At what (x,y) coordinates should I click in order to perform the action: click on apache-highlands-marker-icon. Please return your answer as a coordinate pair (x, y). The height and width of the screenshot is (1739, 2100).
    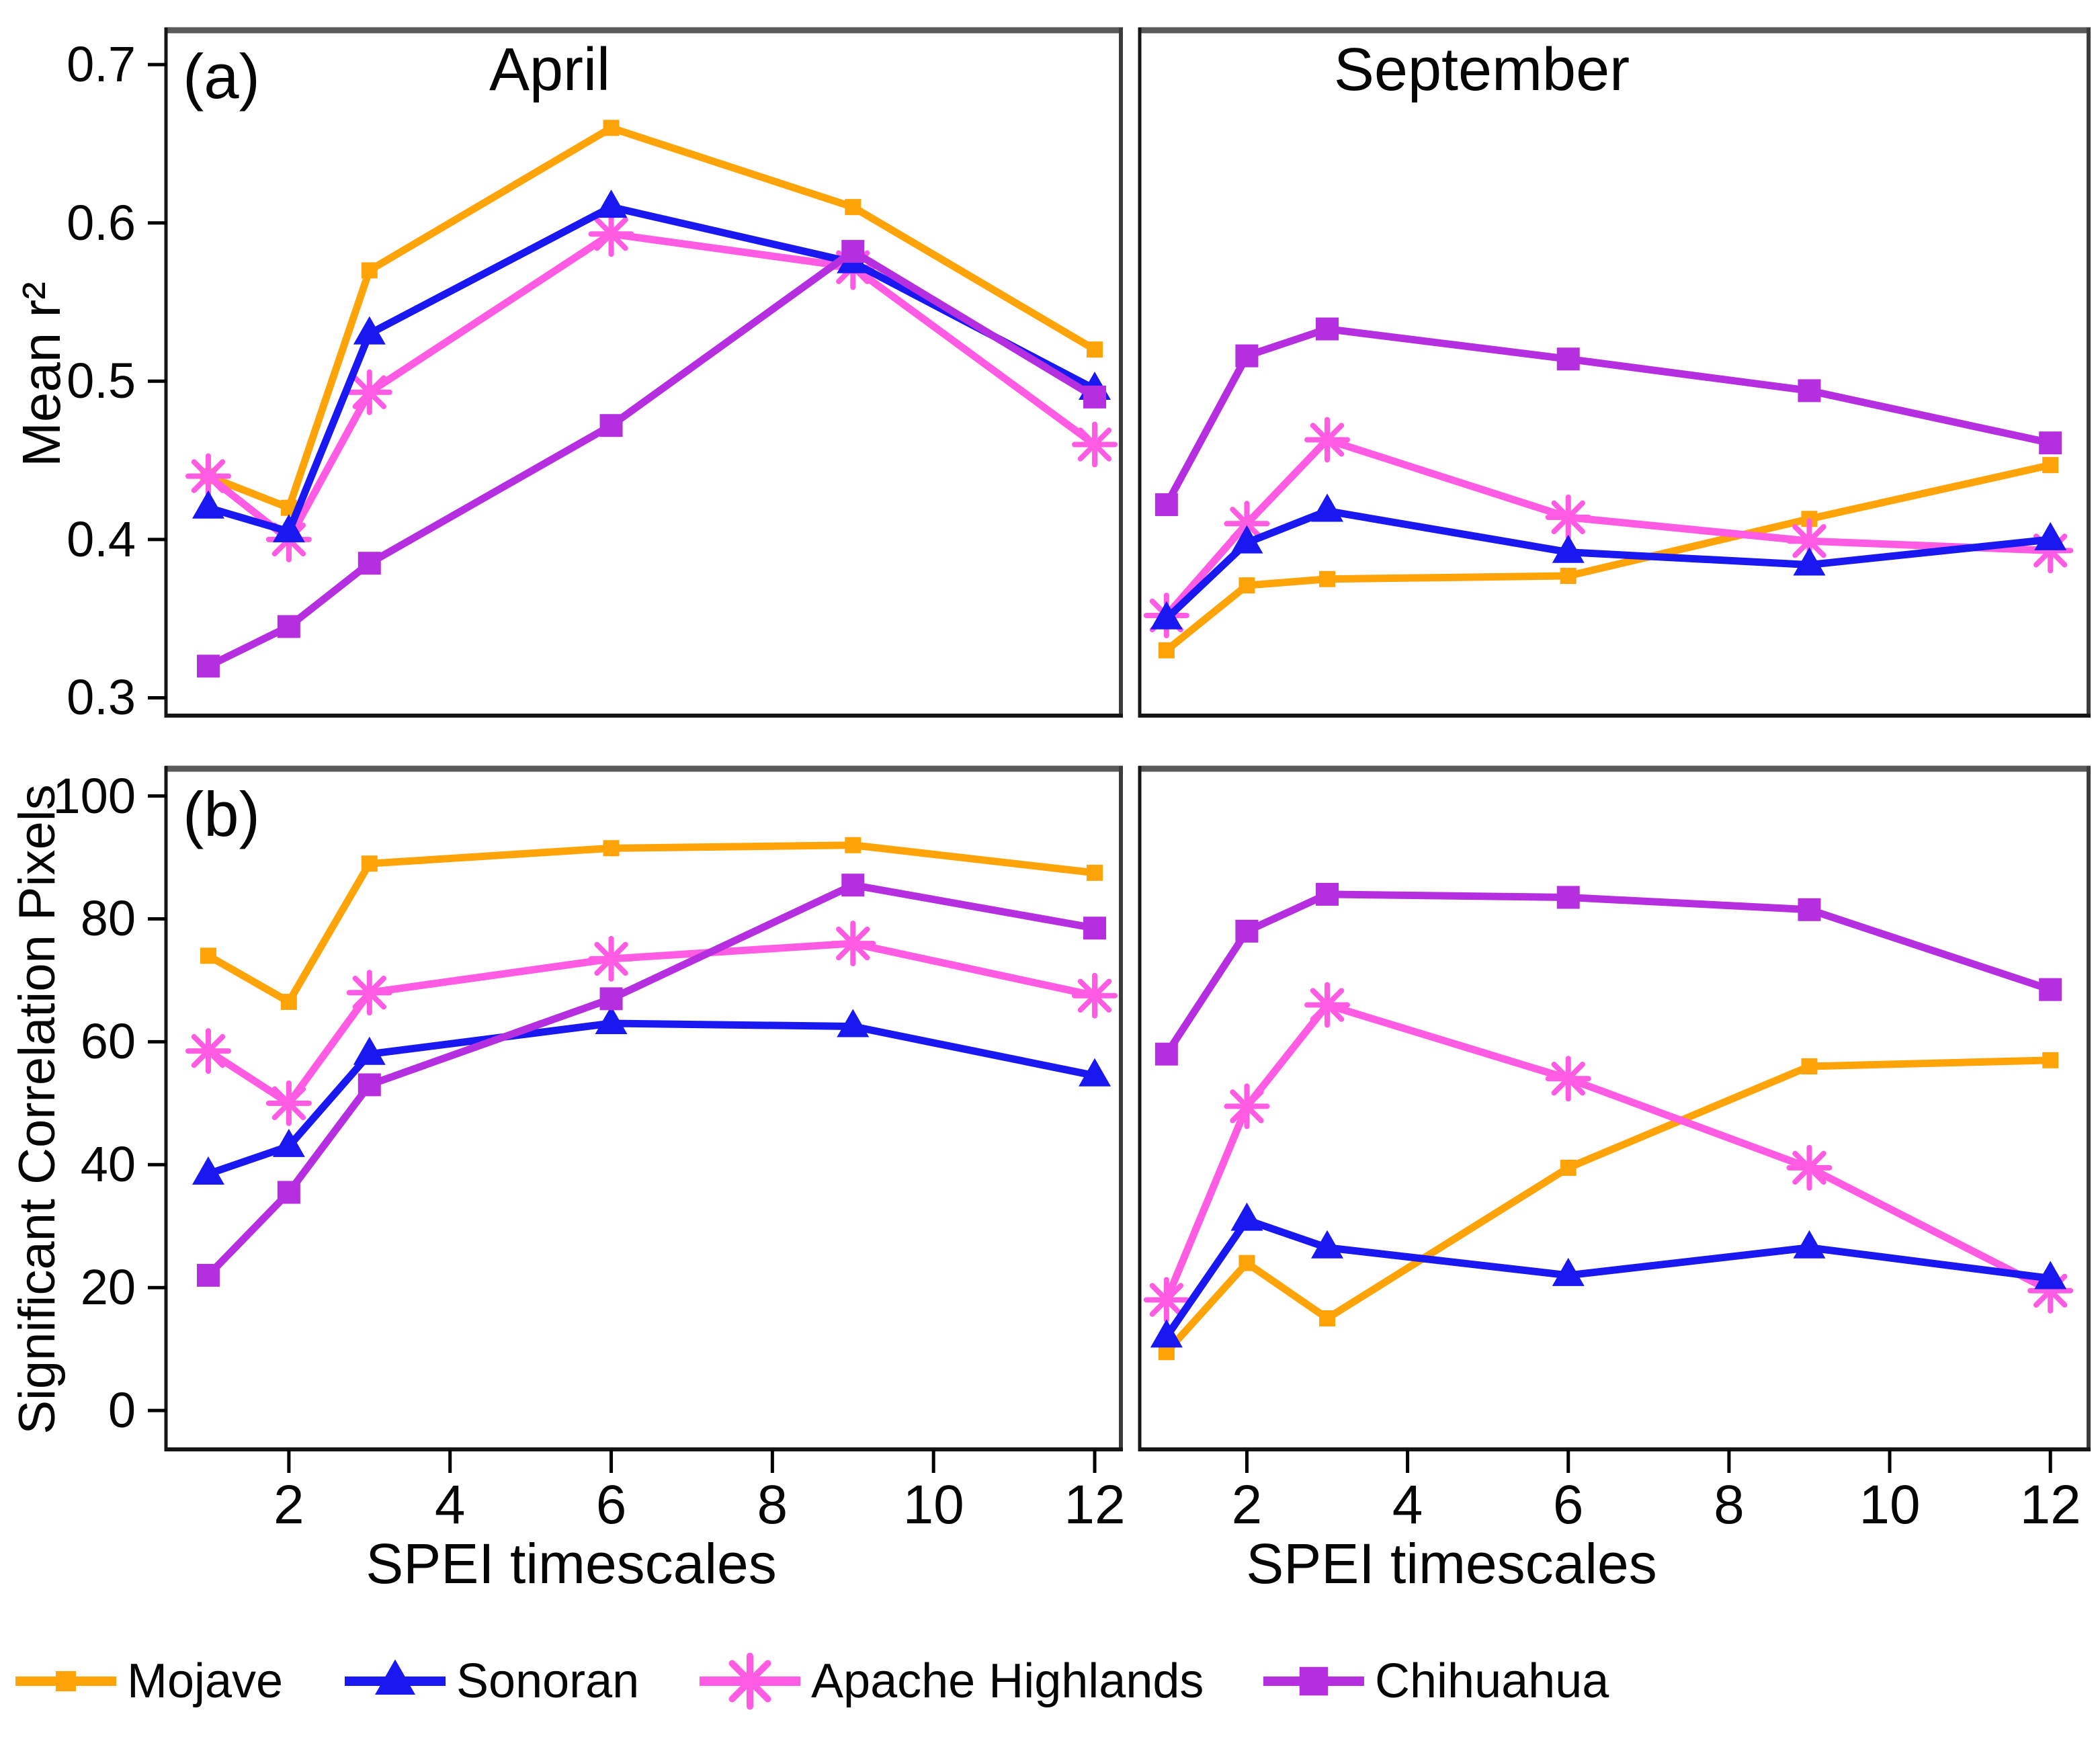
    Looking at the image, I should click on (750, 1681).